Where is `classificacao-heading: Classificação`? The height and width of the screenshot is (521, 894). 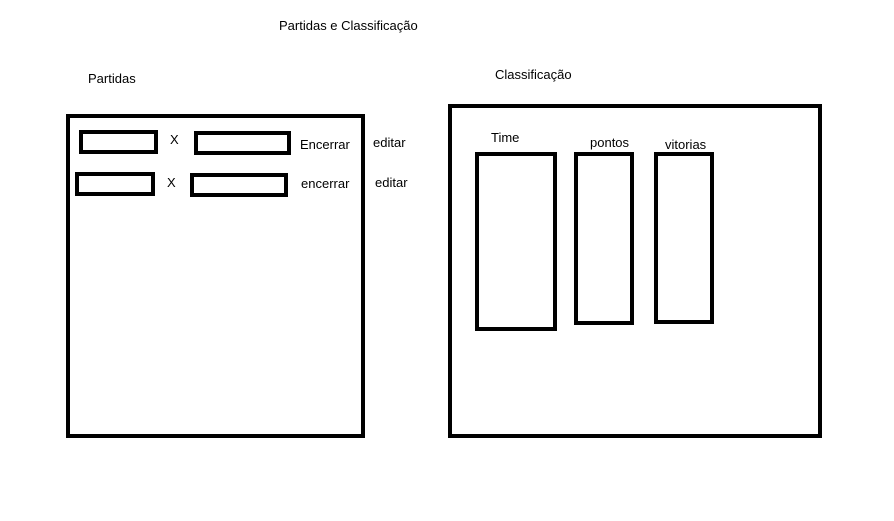
classificacao-heading: Classificação is located at coordinates (533, 74).